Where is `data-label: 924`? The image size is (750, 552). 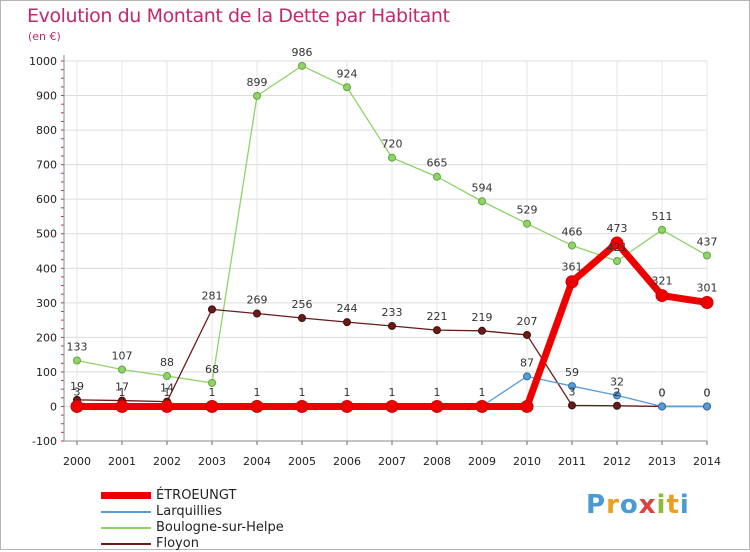 data-label: 924 is located at coordinates (347, 73).